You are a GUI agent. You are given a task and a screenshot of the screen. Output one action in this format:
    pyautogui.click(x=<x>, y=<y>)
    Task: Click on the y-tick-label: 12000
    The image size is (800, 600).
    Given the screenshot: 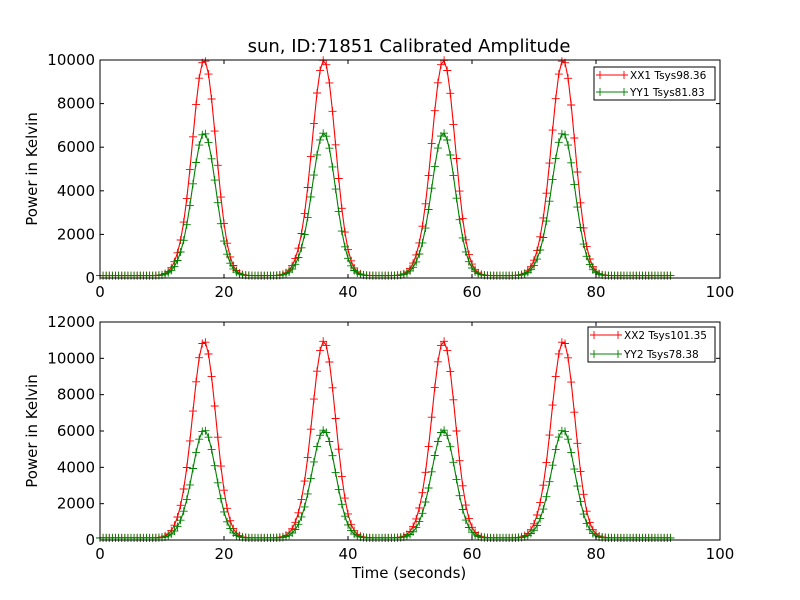 What is the action you would take?
    pyautogui.click(x=71, y=322)
    